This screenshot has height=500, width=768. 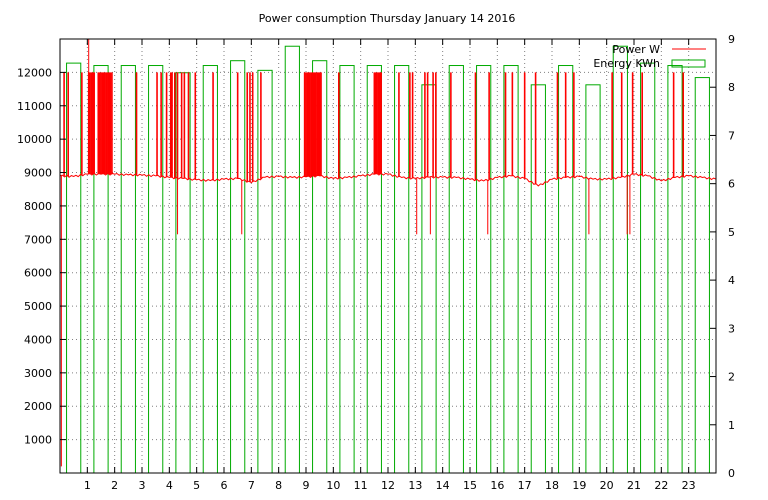 I want to click on y-tick-label: 10000, so click(x=34, y=139).